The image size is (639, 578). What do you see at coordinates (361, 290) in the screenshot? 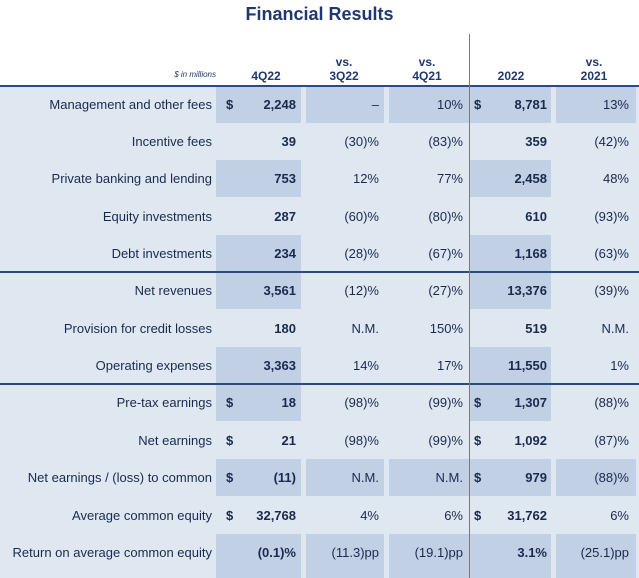
I see `value-vs-3q22: (12)%` at bounding box center [361, 290].